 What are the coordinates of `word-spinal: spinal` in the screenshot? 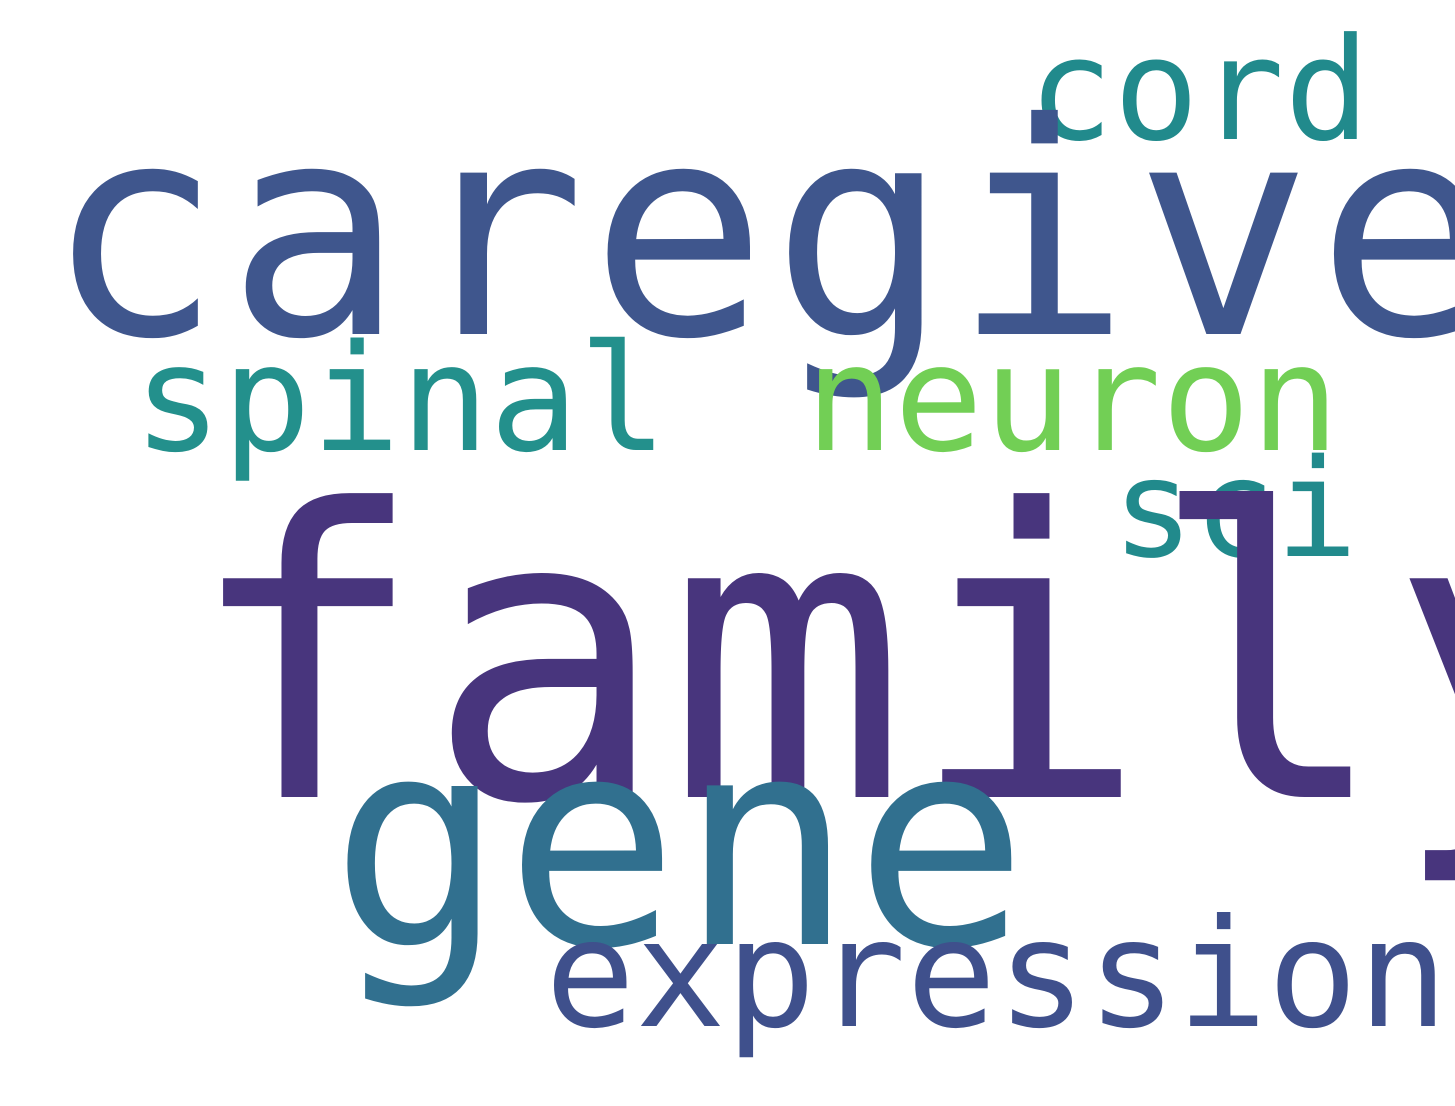 It's located at (400, 399).